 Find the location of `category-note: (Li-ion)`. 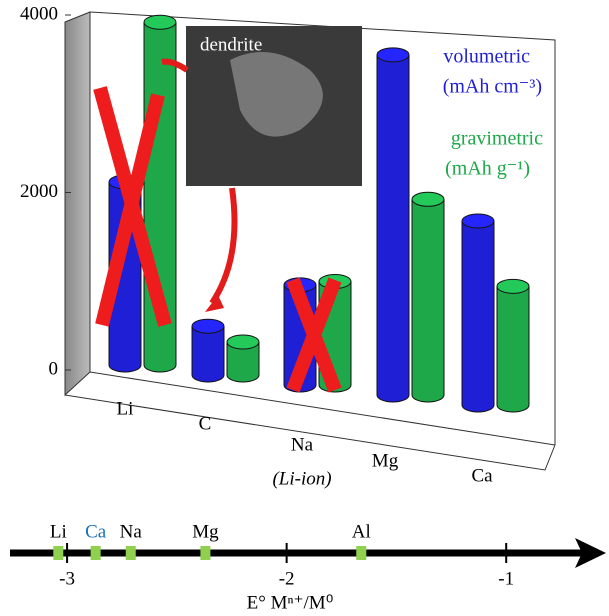

category-note: (Li-ion) is located at coordinates (301, 478).